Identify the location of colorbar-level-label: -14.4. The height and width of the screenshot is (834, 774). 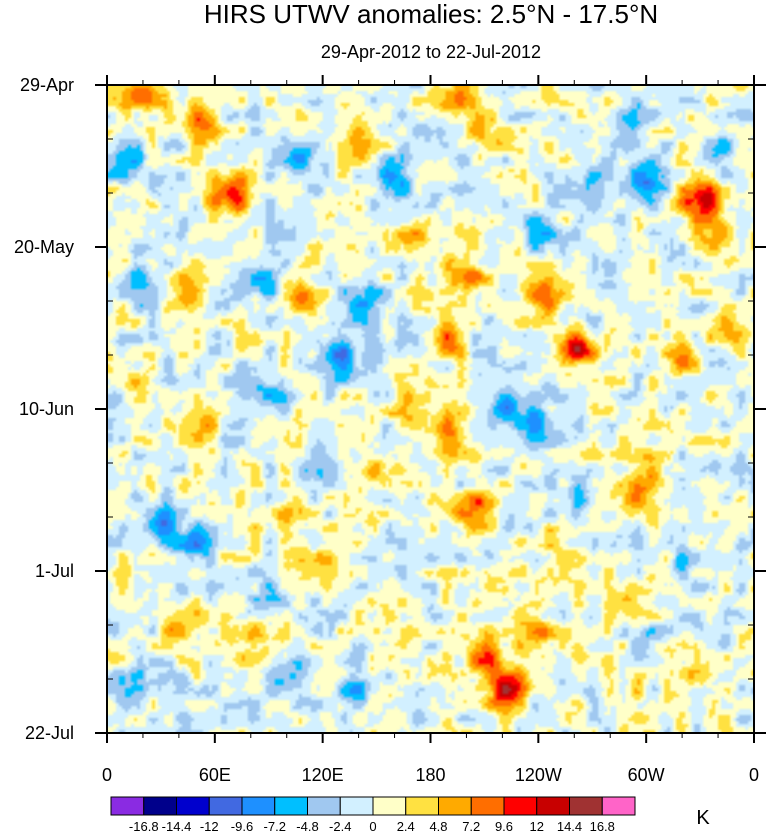
(177, 826).